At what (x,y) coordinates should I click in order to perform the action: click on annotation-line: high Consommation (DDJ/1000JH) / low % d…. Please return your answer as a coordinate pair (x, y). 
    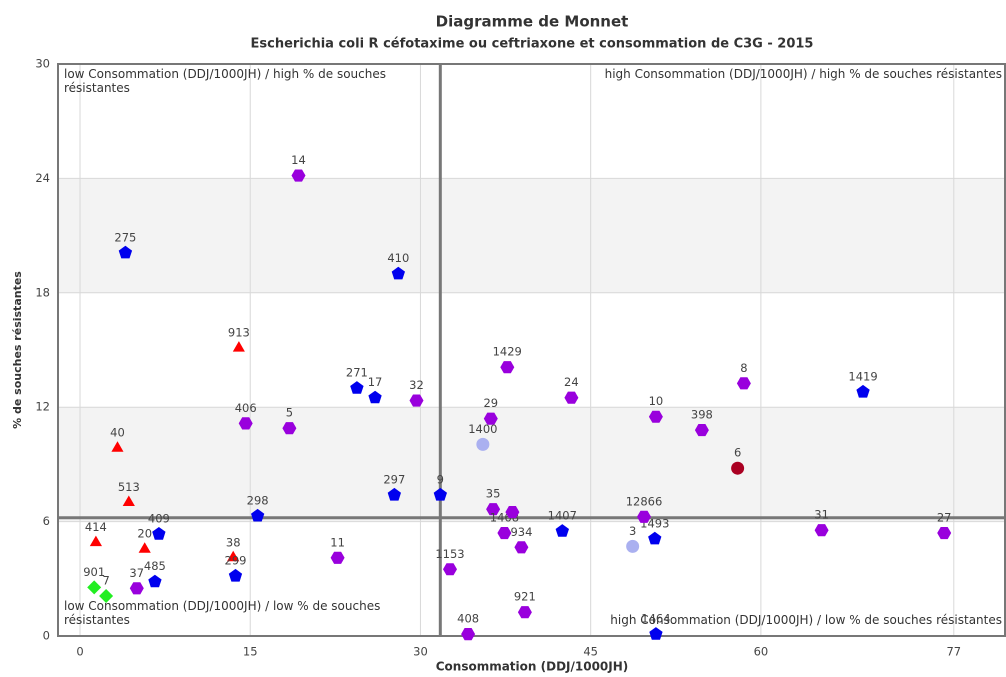
    Looking at the image, I should click on (806, 620).